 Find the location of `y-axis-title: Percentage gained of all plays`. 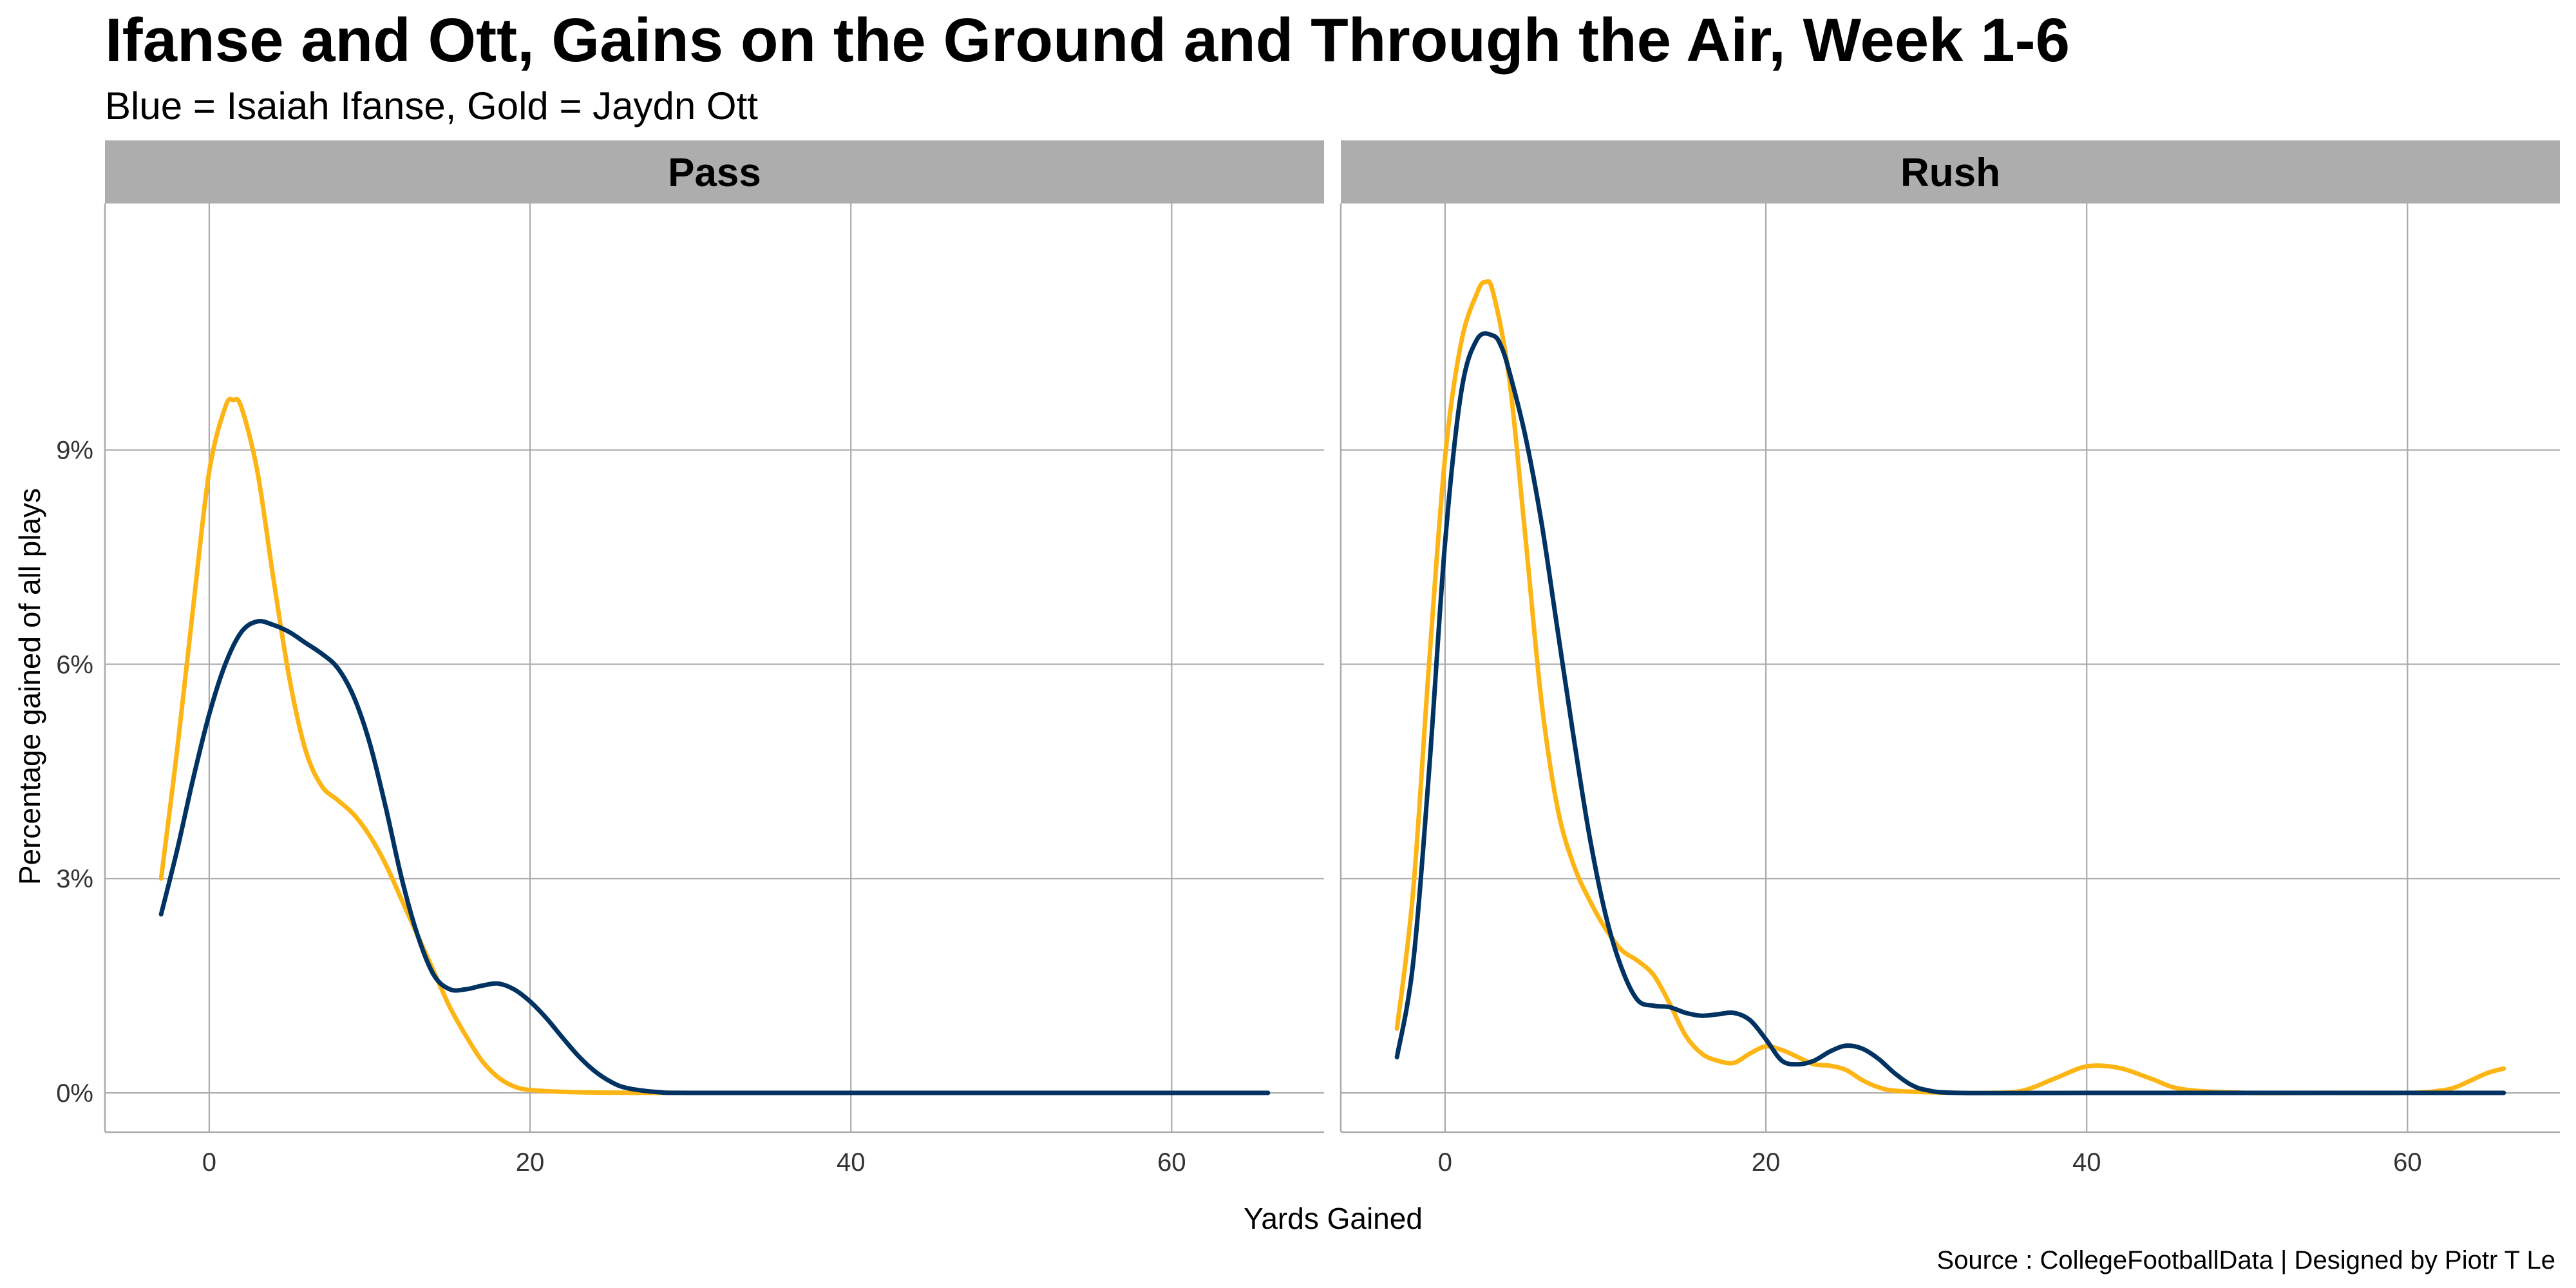

y-axis-title: Percentage gained of all plays is located at coordinates (30, 686).